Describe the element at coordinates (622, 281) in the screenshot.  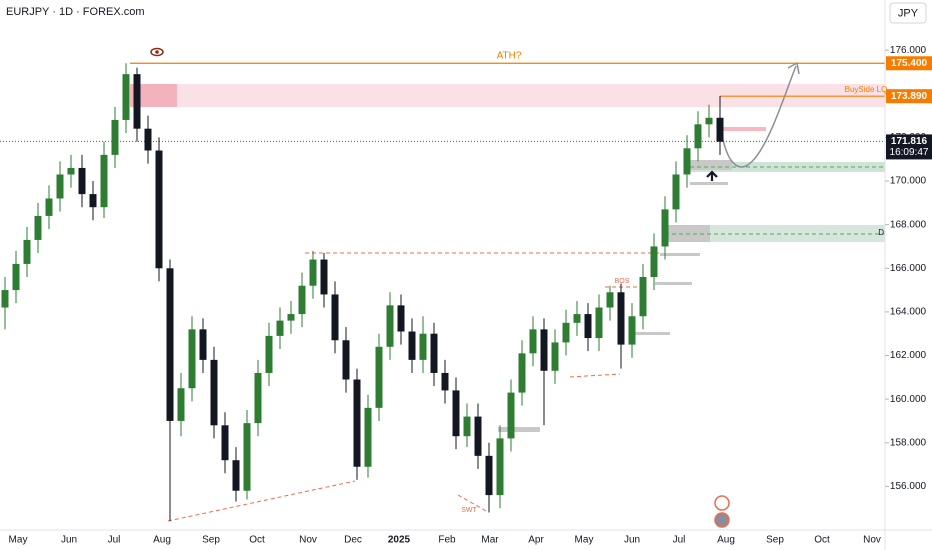
I see `annotation: BOS` at that location.